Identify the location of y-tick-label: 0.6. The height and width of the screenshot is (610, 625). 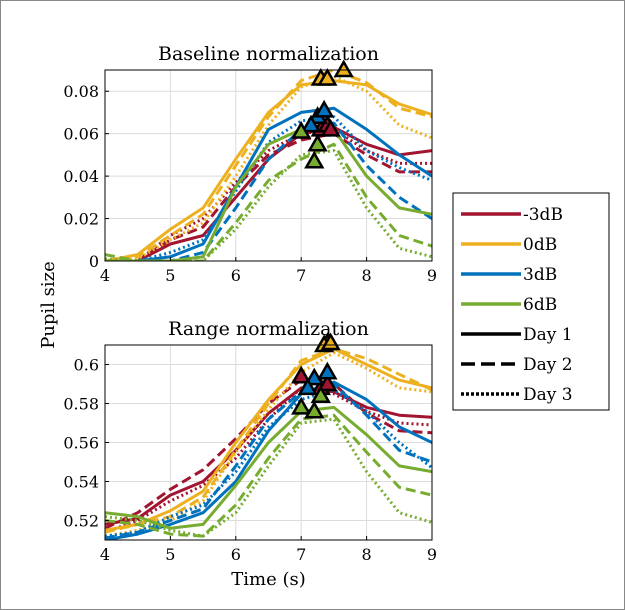
(86, 365).